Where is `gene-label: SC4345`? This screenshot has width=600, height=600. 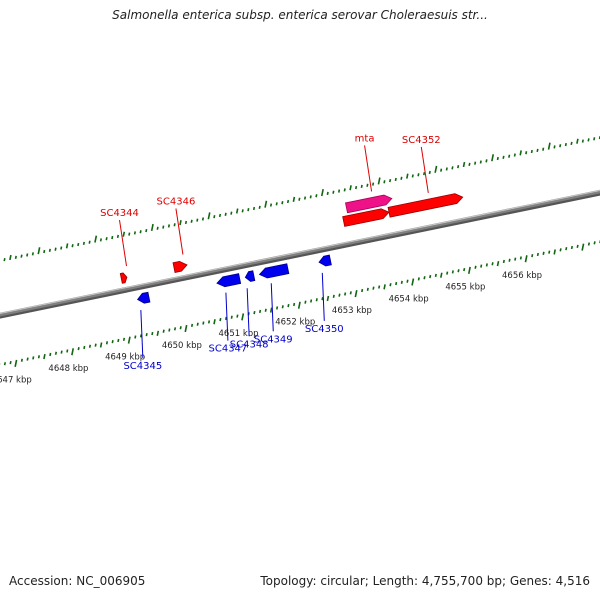 gene-label: SC4345 is located at coordinates (142, 366).